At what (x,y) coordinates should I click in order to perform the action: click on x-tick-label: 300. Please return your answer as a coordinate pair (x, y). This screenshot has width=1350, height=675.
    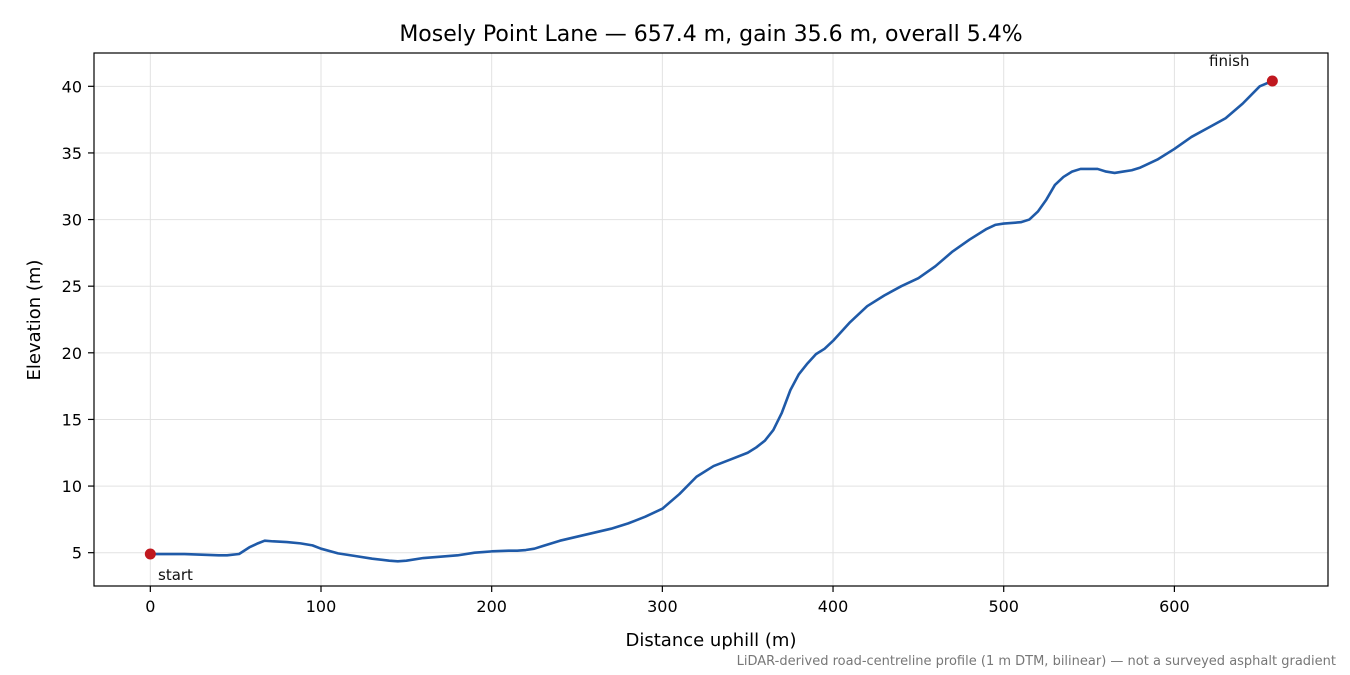
    Looking at the image, I should click on (662, 606).